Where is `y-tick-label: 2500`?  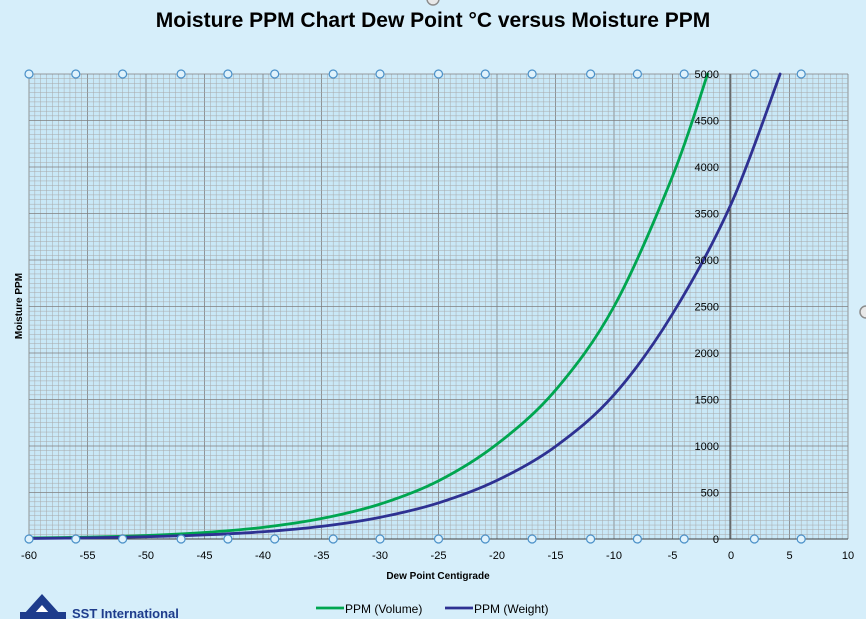
y-tick-label: 2500 is located at coordinates (707, 308).